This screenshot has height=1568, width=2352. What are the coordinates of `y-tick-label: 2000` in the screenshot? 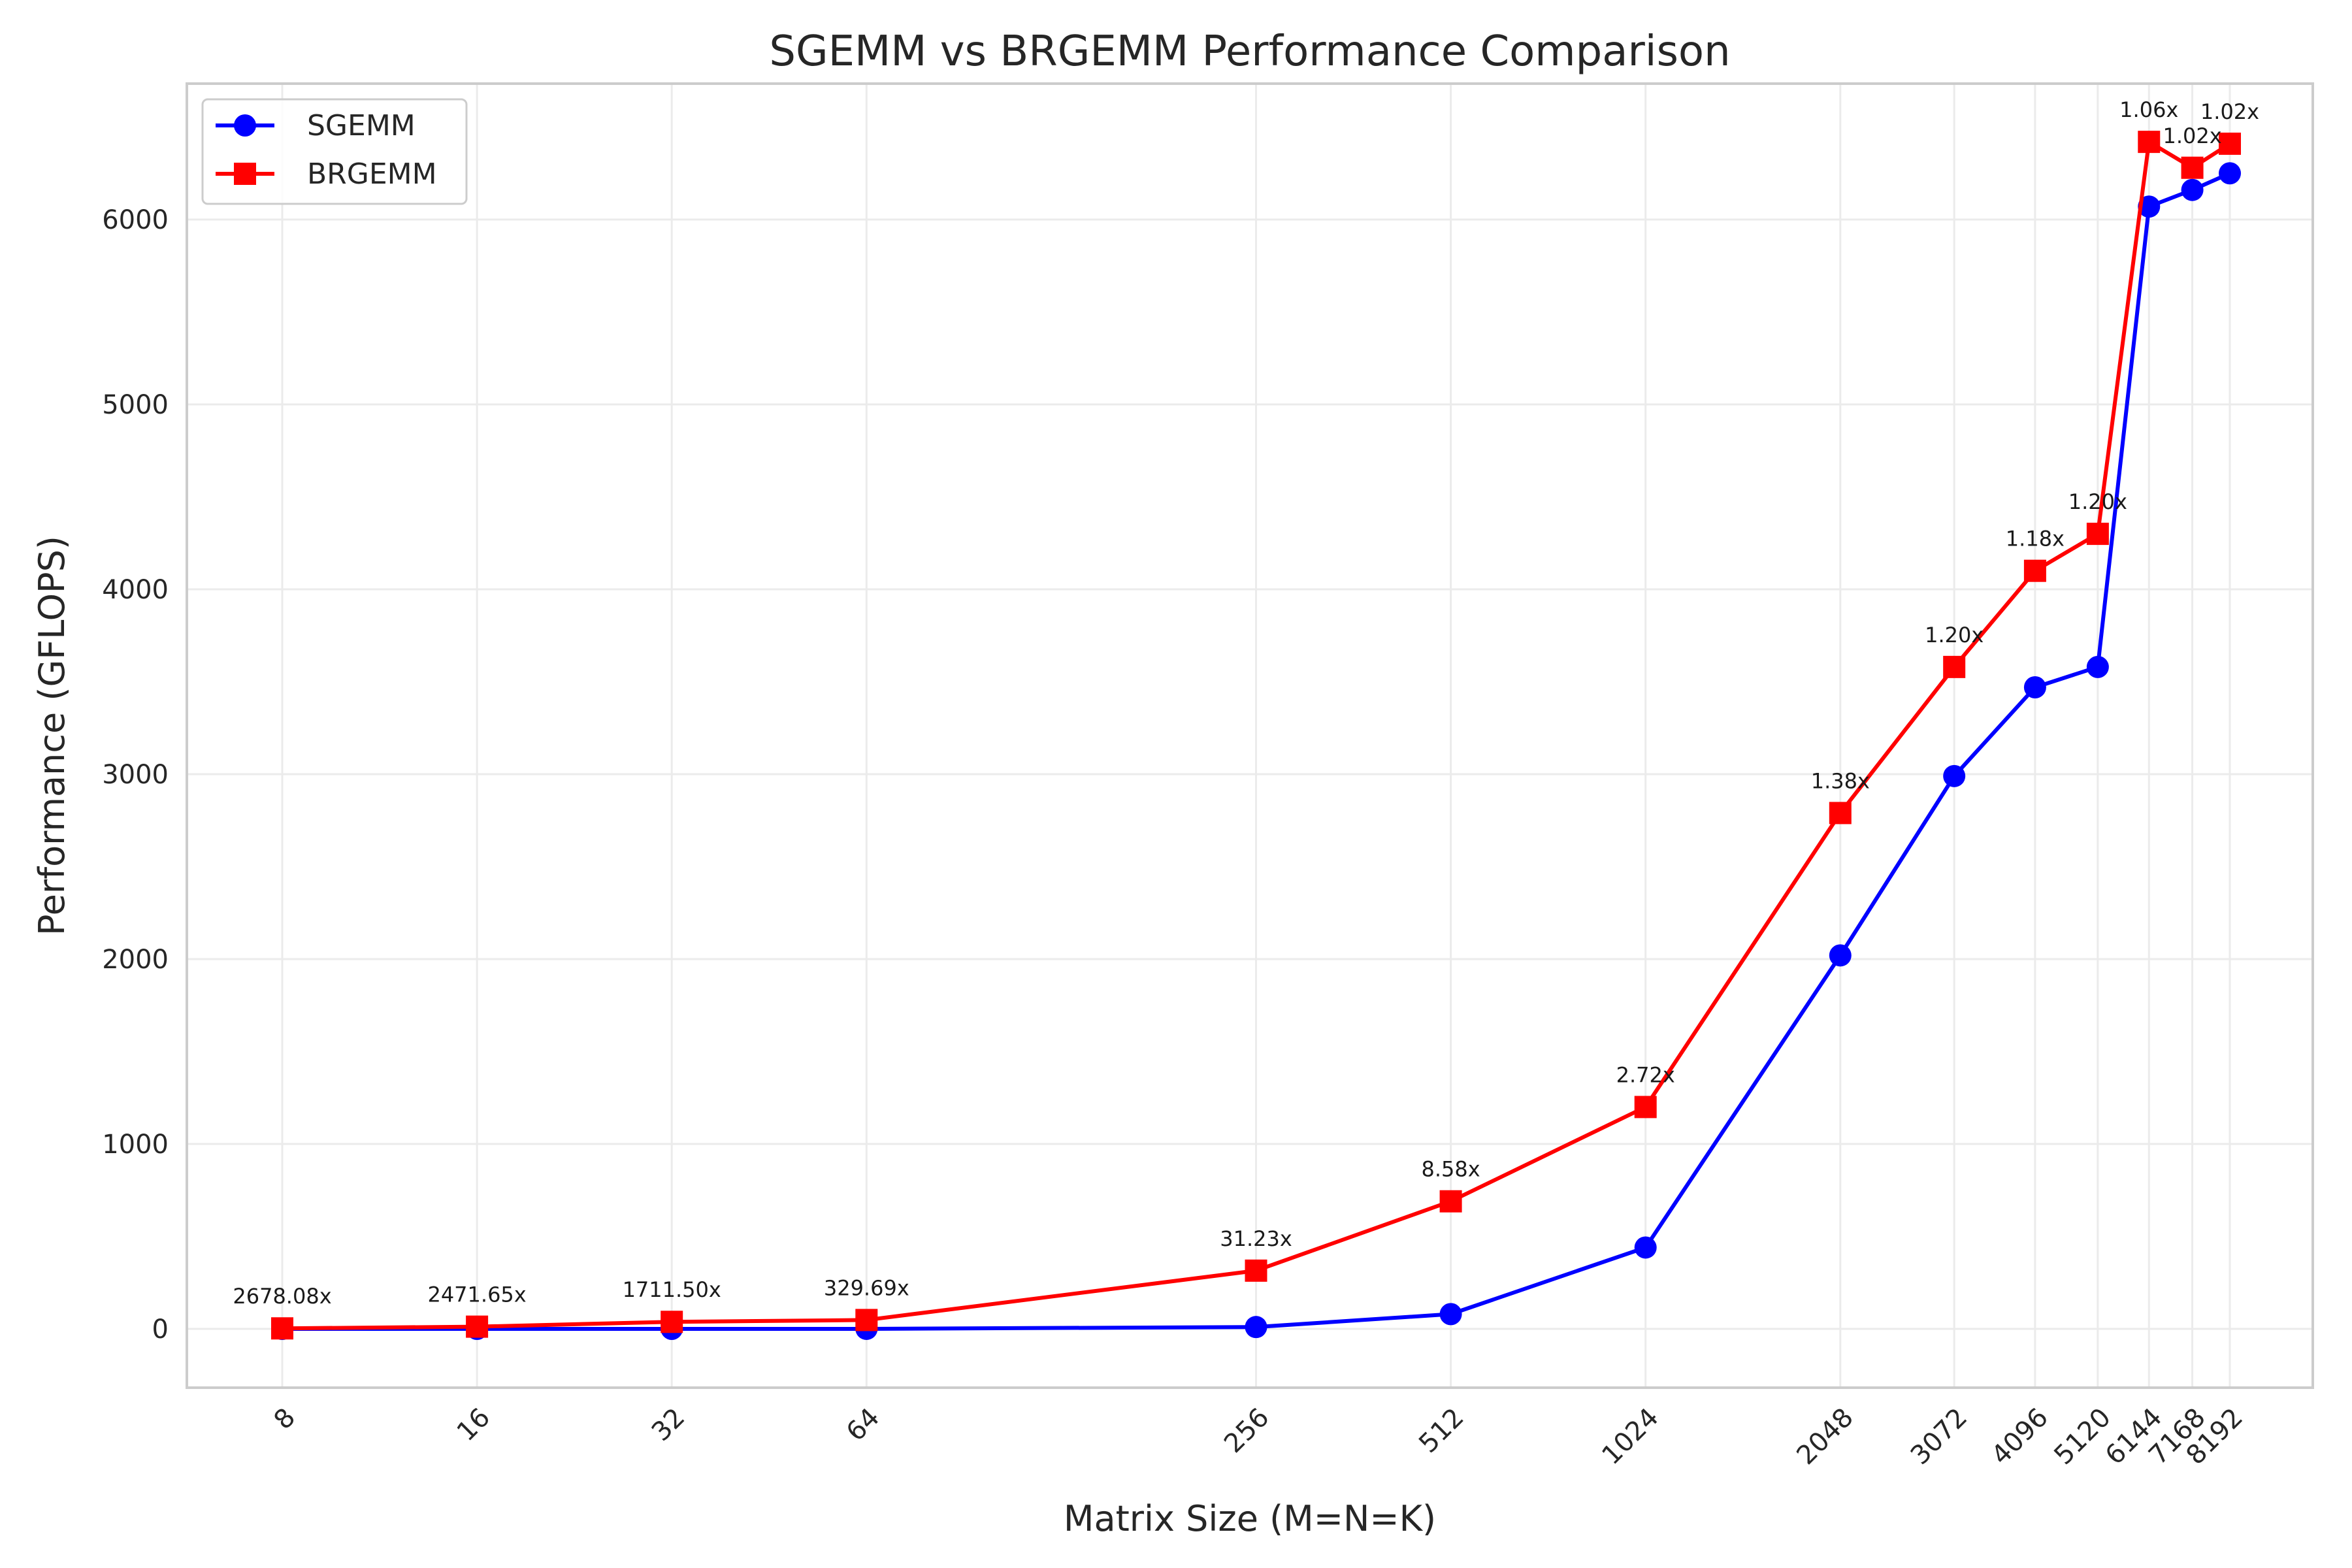 It's located at (135, 960).